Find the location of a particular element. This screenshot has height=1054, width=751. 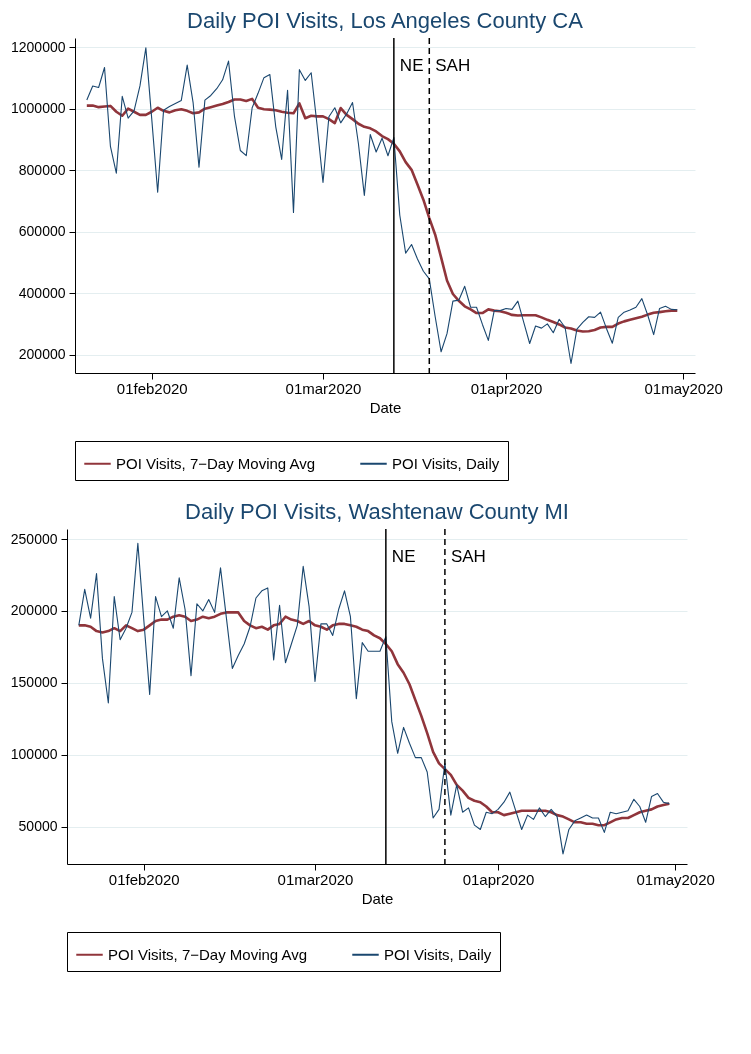

y-tick-label: 250000 is located at coordinates (34, 538).